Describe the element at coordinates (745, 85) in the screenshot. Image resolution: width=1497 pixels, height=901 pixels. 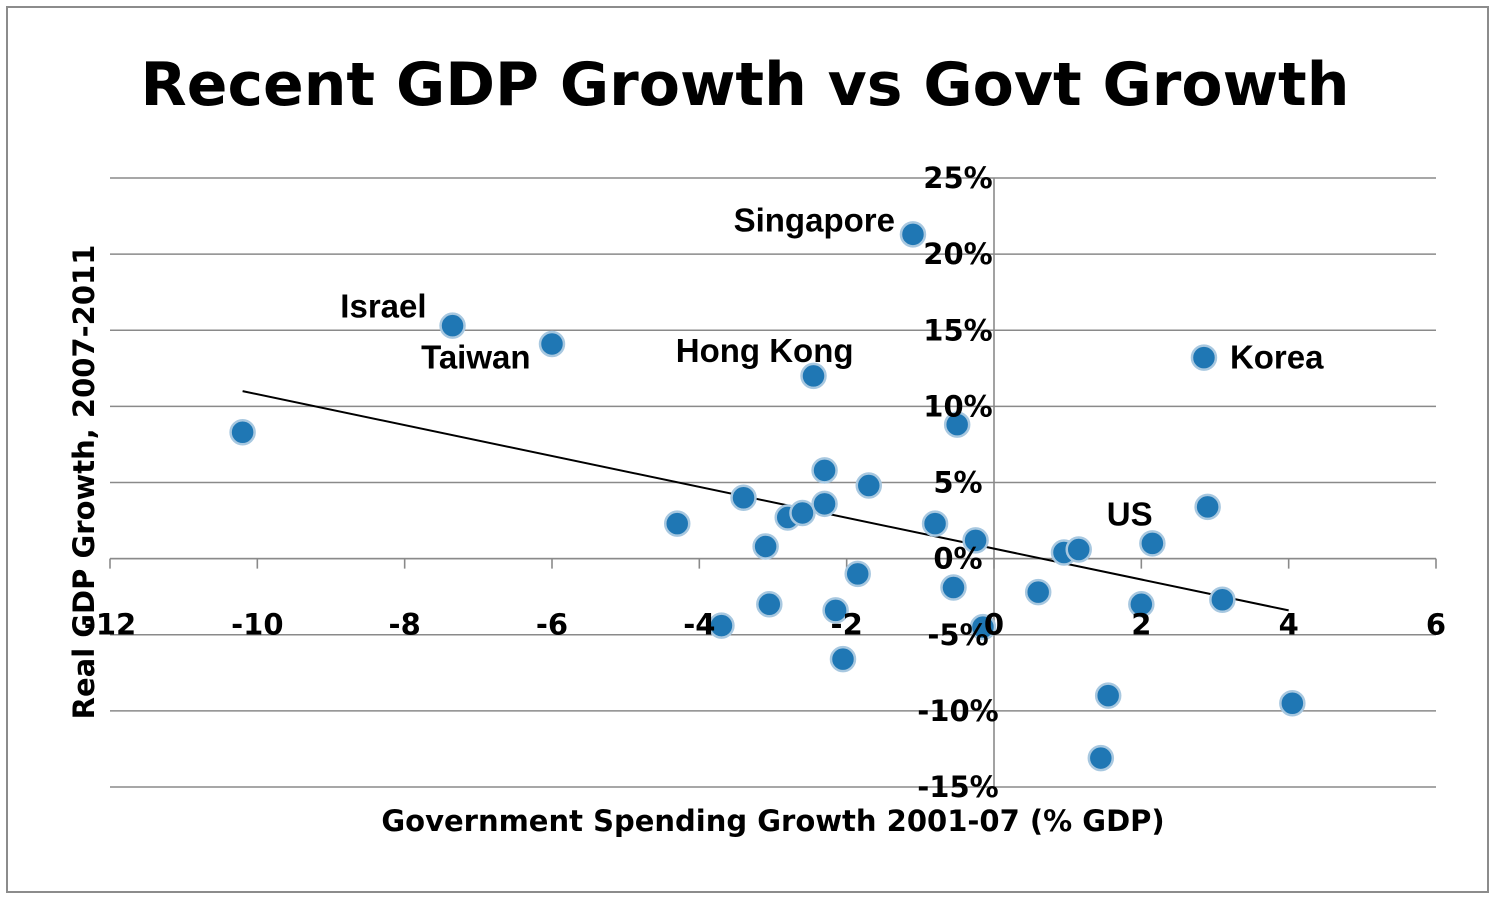
I see `chart-title: Recent GDP Growth vs Govt Growth` at that location.